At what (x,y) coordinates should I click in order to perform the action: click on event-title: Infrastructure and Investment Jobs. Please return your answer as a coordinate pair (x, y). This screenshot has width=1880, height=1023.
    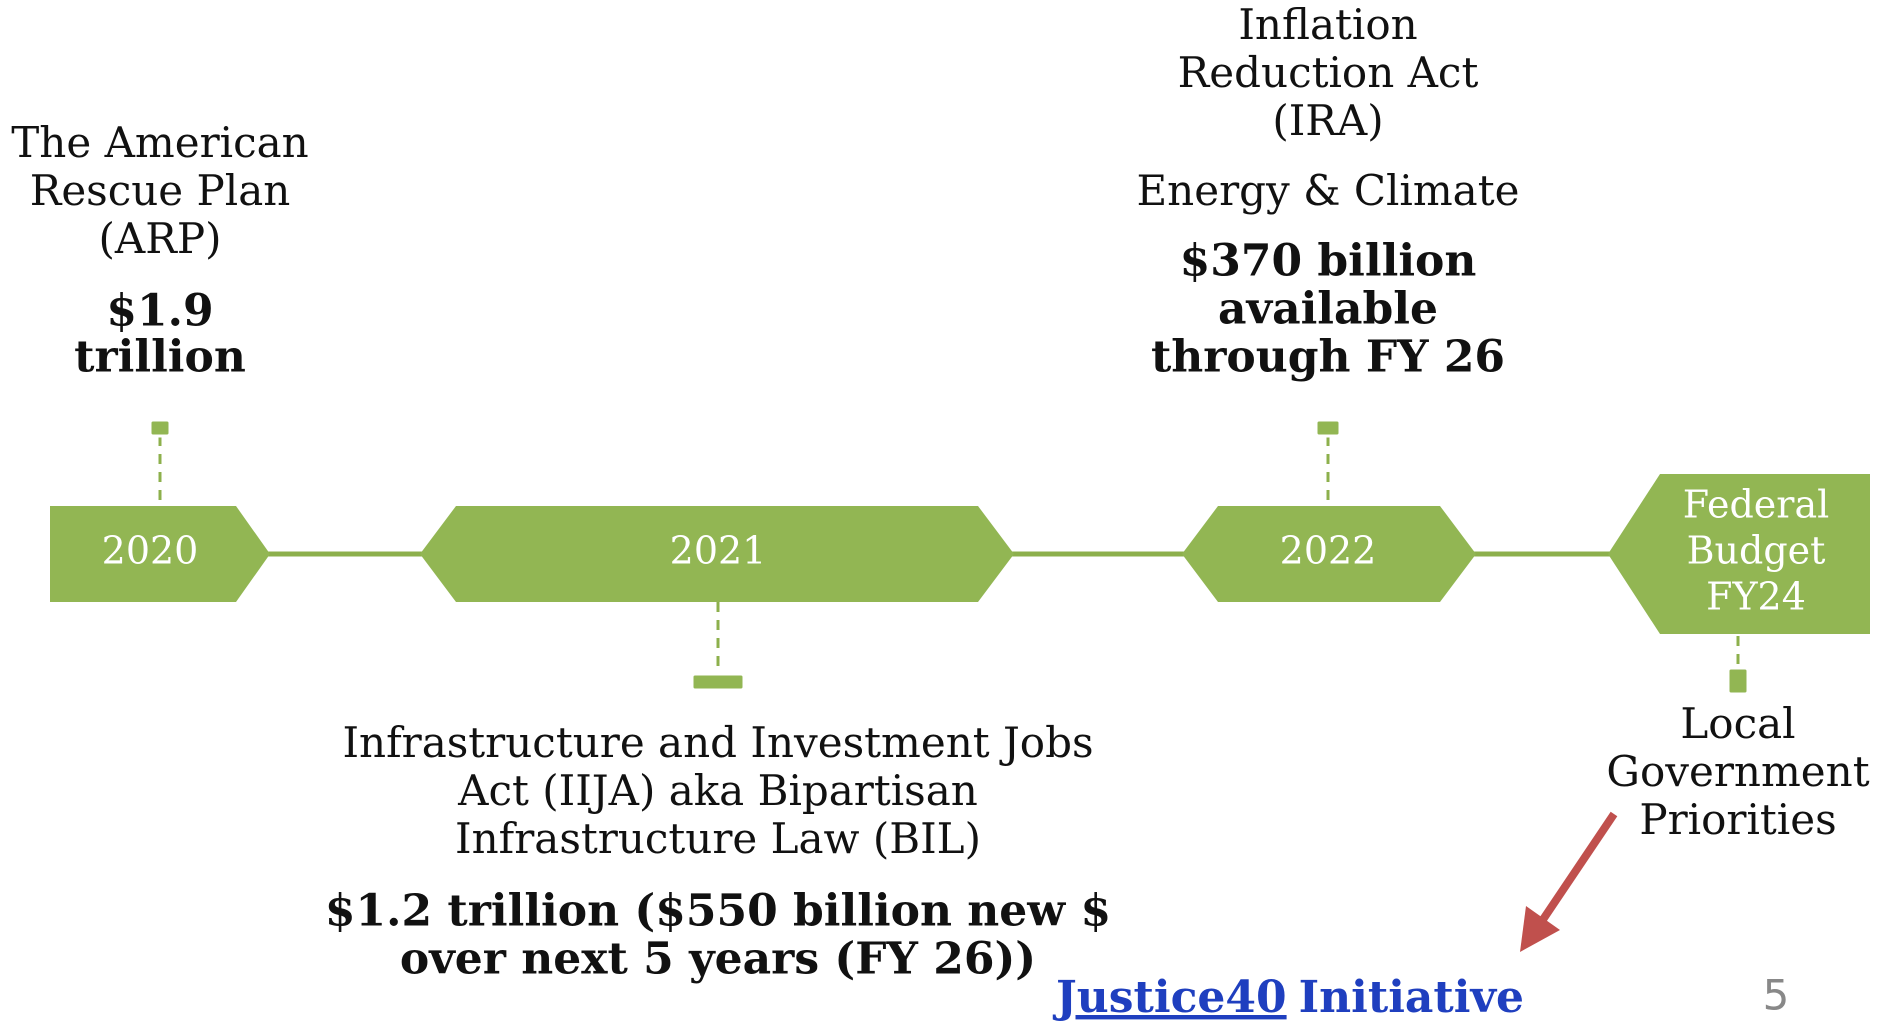
    Looking at the image, I should click on (717, 742).